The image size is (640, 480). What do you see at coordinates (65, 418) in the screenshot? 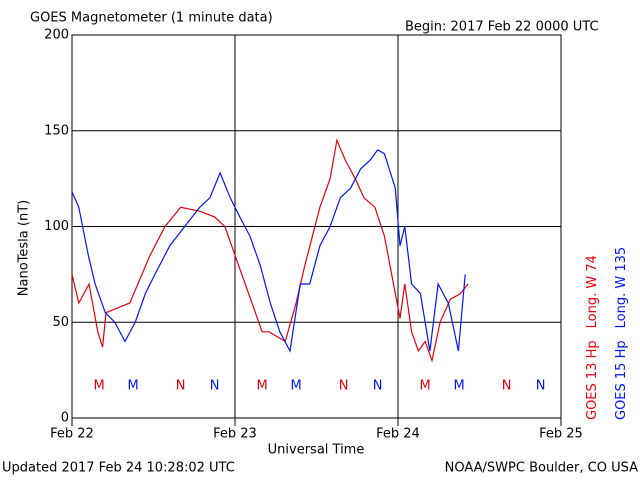
I see `y-tick-label: 0` at bounding box center [65, 418].